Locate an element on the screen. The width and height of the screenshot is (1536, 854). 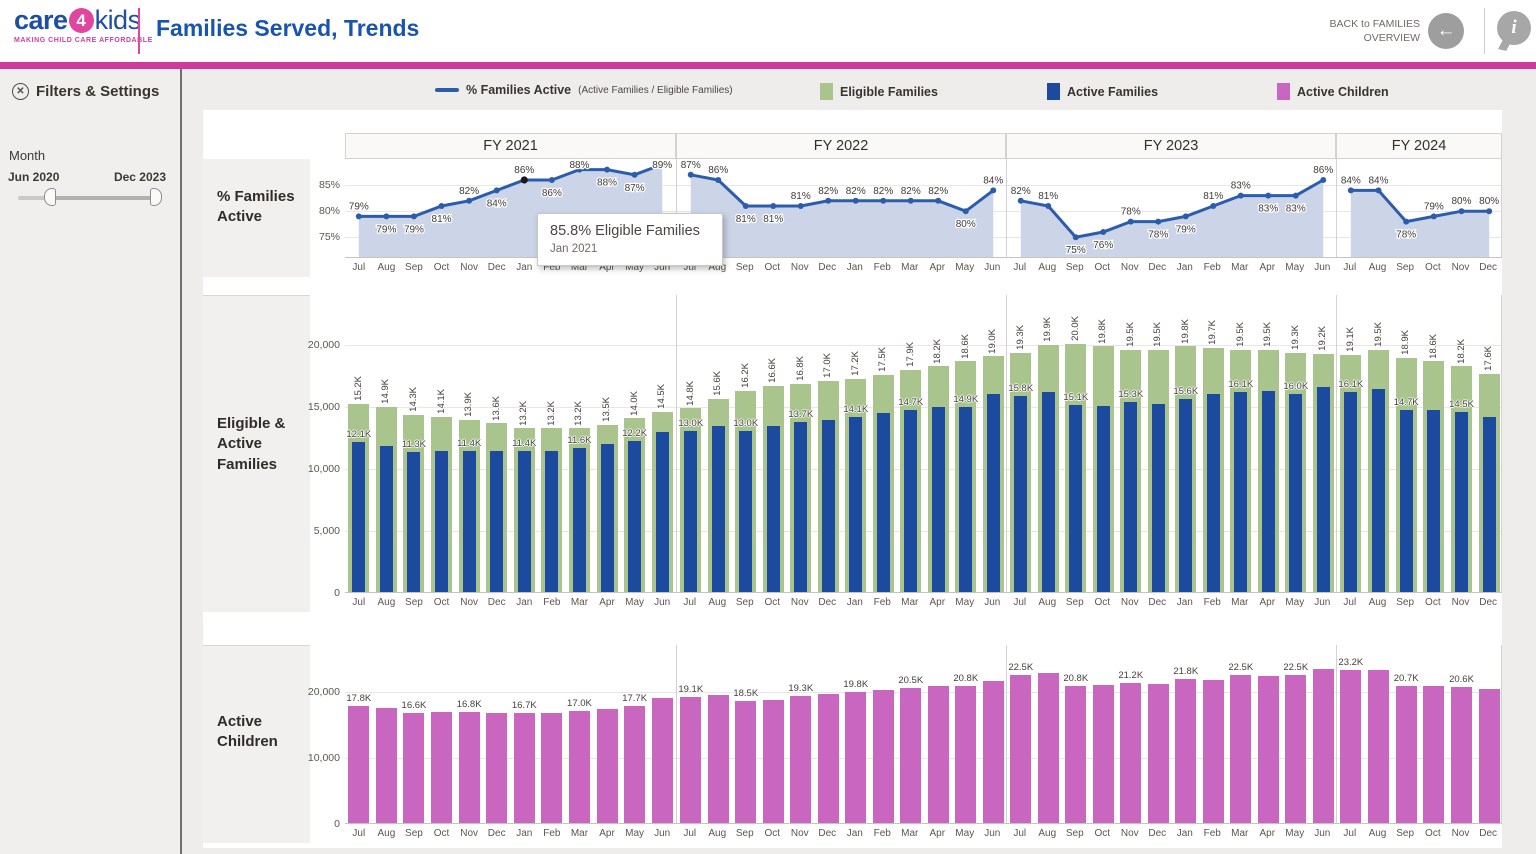
legend-active-families: Active Families is located at coordinates (1102, 91).